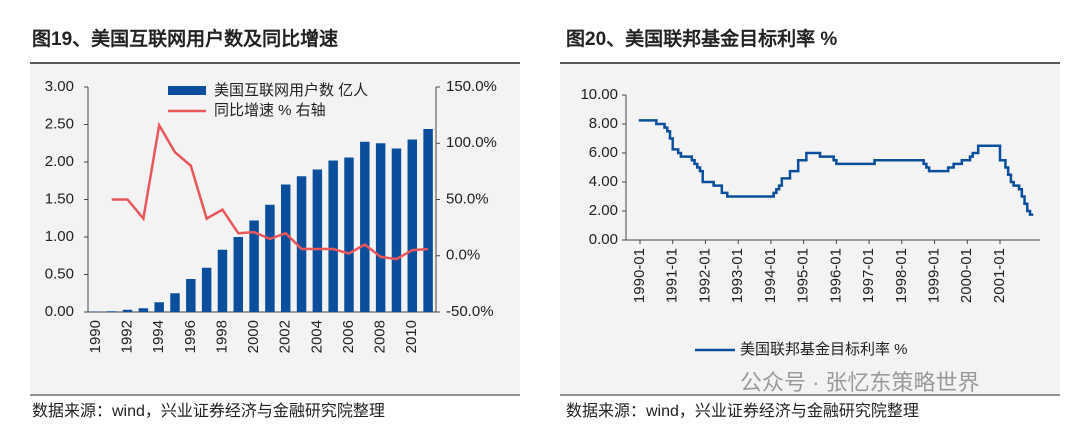  What do you see at coordinates (467, 198) in the screenshot?
I see `y2-tick-label: 50.0%` at bounding box center [467, 198].